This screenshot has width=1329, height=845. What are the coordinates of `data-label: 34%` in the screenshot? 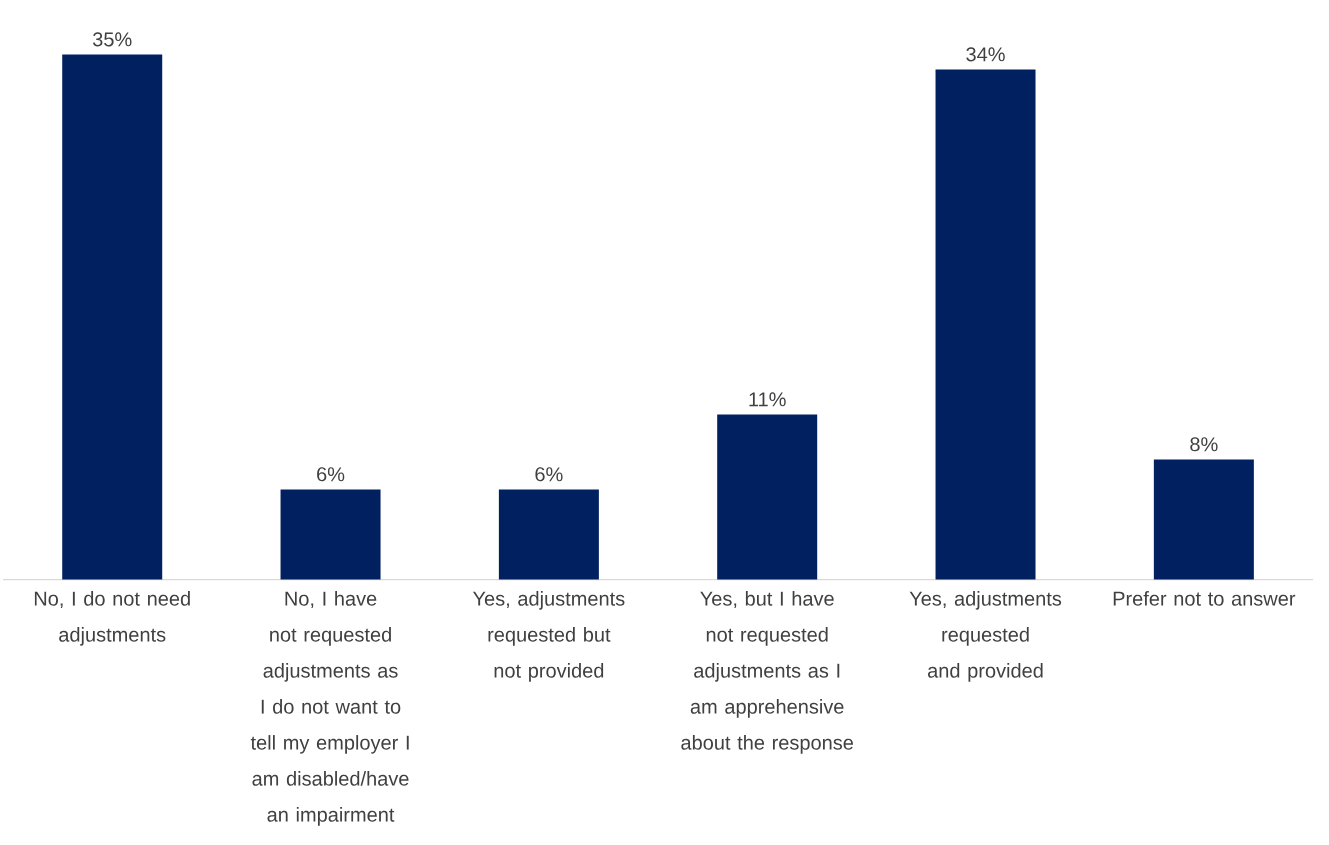 It's located at (985, 54).